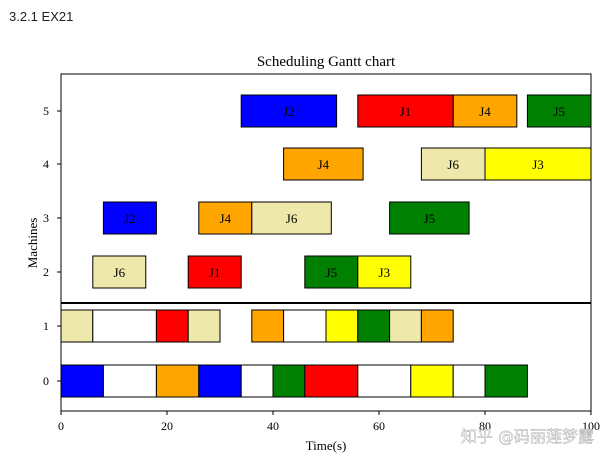 Image resolution: width=605 pixels, height=461 pixels. I want to click on x-tick-label: 0, so click(61, 426).